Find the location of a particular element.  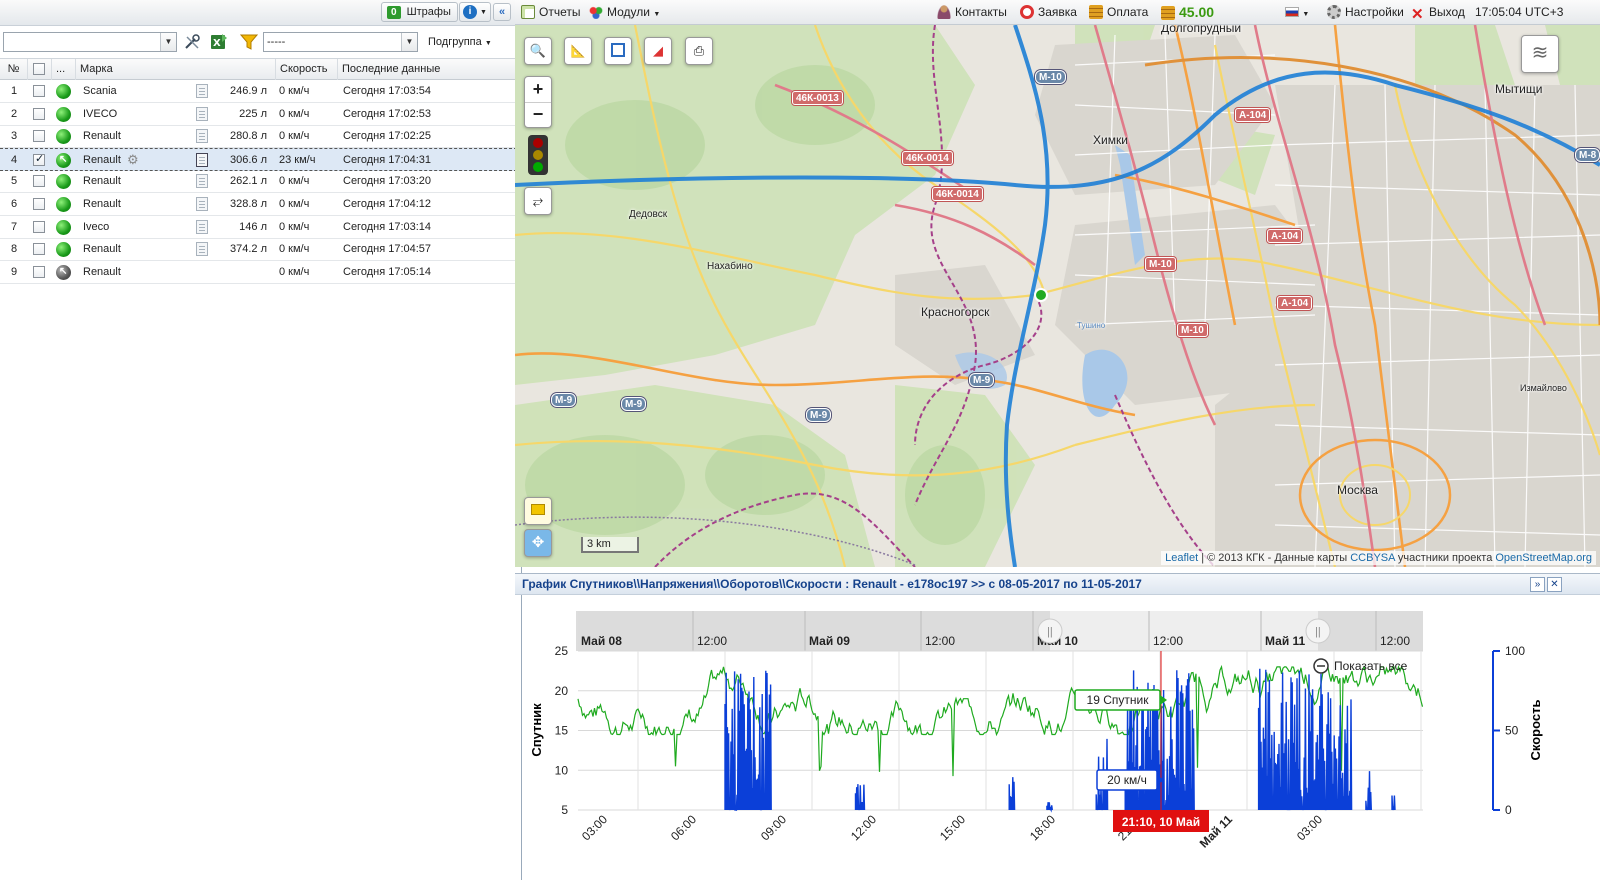

collapse-chart-button: » is located at coordinates (1537, 584).